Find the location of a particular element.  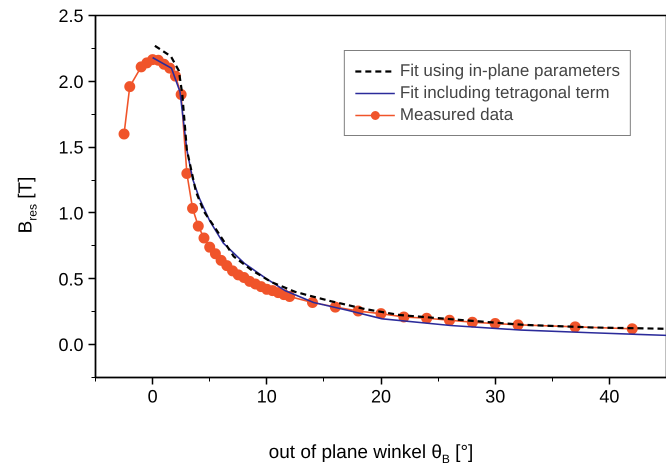

legend-label: Fit using in-plane parameters is located at coordinates (510, 71).